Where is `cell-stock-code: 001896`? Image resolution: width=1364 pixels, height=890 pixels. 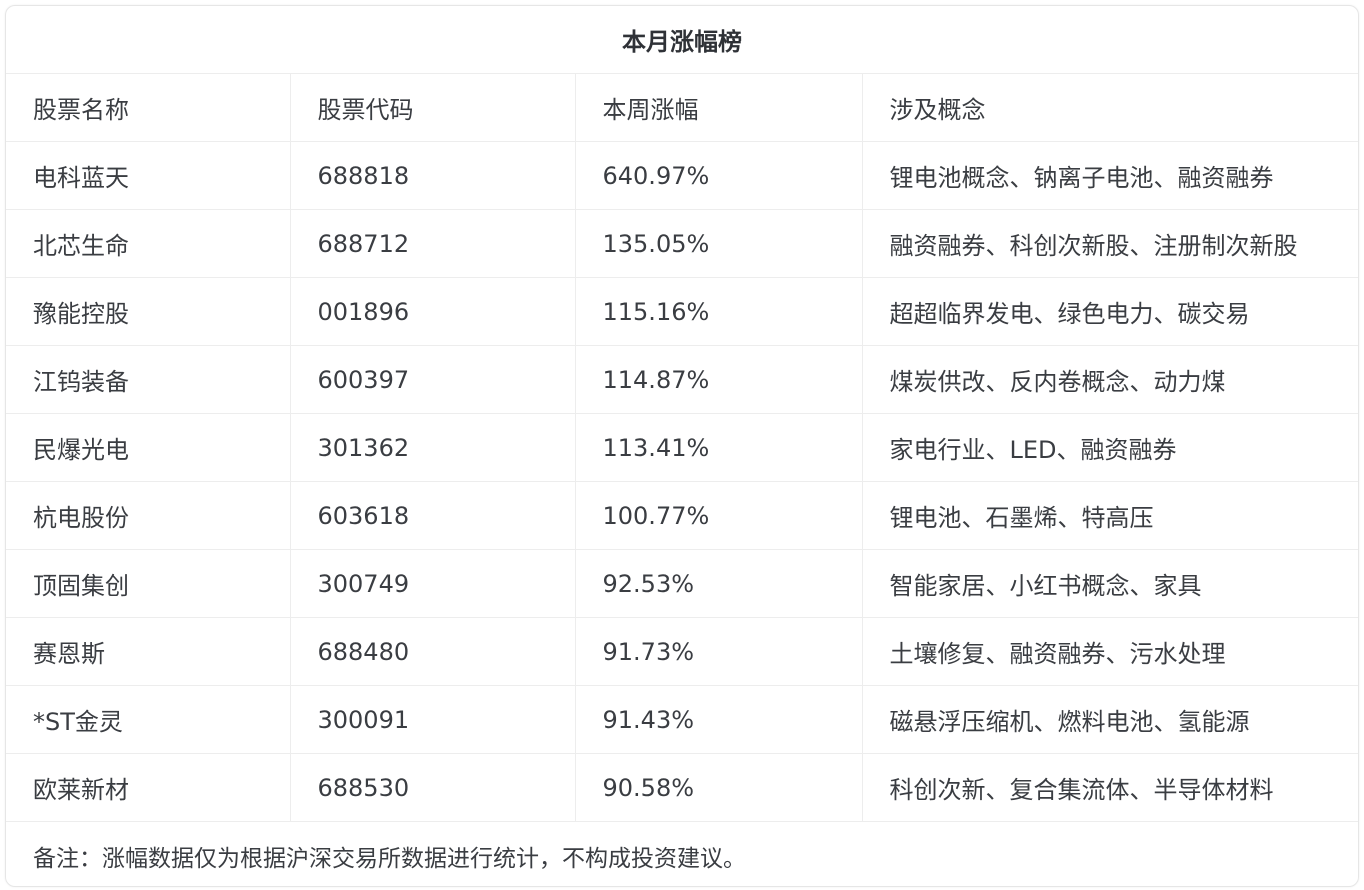 cell-stock-code: 001896 is located at coordinates (432, 311).